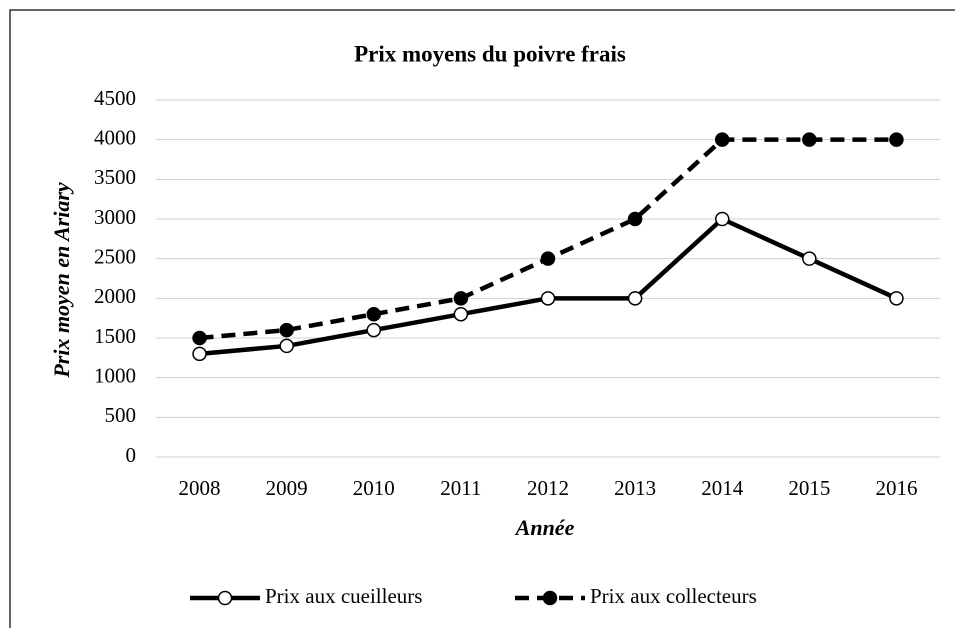 This screenshot has height=628, width=955. Describe the element at coordinates (115, 375) in the screenshot. I see `y-tick-label: 1000` at that location.